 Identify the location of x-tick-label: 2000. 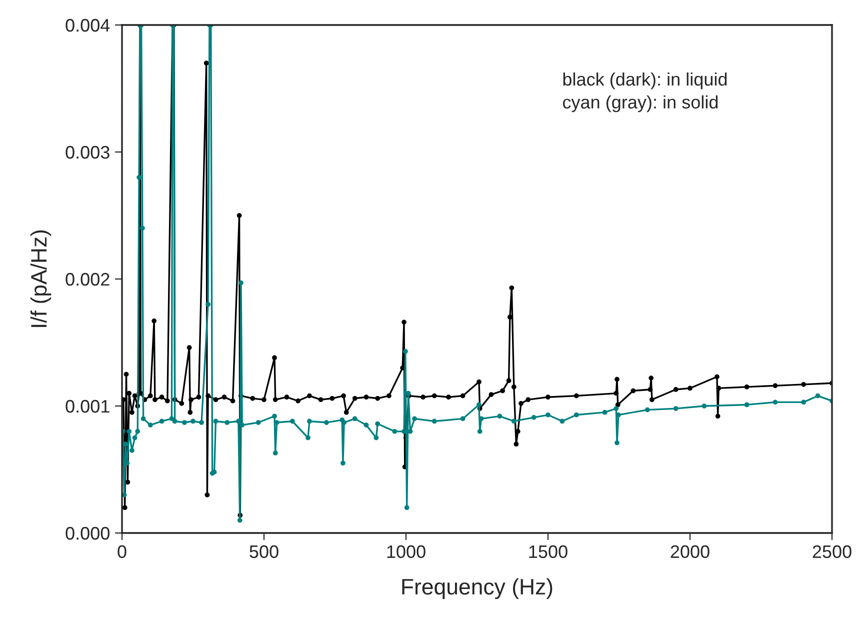
(690, 551).